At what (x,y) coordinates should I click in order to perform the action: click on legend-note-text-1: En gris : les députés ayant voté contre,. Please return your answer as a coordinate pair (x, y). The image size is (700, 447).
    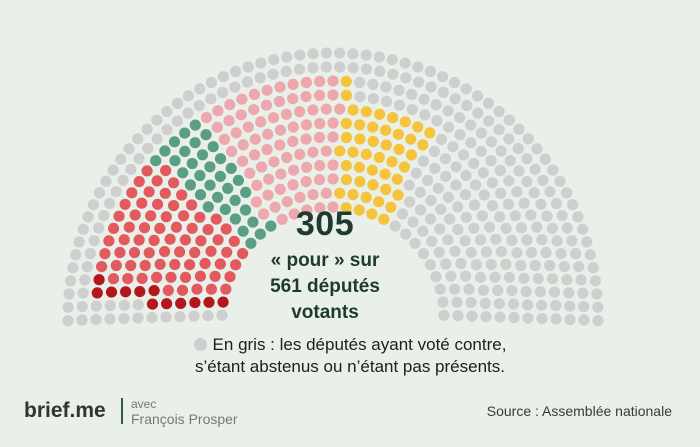
    Looking at the image, I should click on (359, 344).